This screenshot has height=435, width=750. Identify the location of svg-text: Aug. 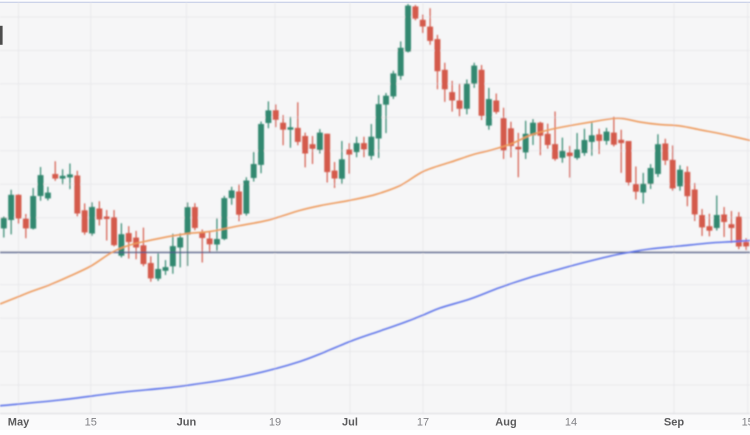
(505, 423).